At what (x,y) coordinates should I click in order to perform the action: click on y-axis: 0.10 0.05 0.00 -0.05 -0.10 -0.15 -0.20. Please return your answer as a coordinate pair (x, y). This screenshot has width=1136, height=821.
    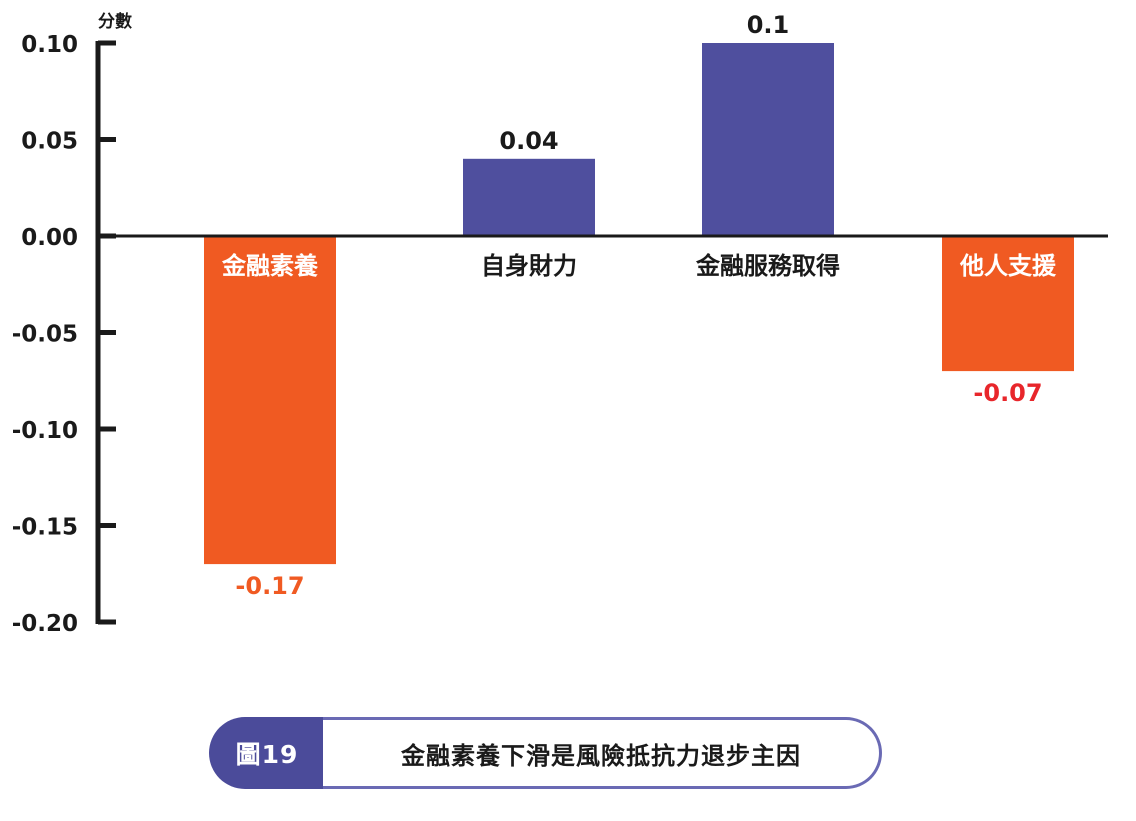
    Looking at the image, I should click on (64, 334).